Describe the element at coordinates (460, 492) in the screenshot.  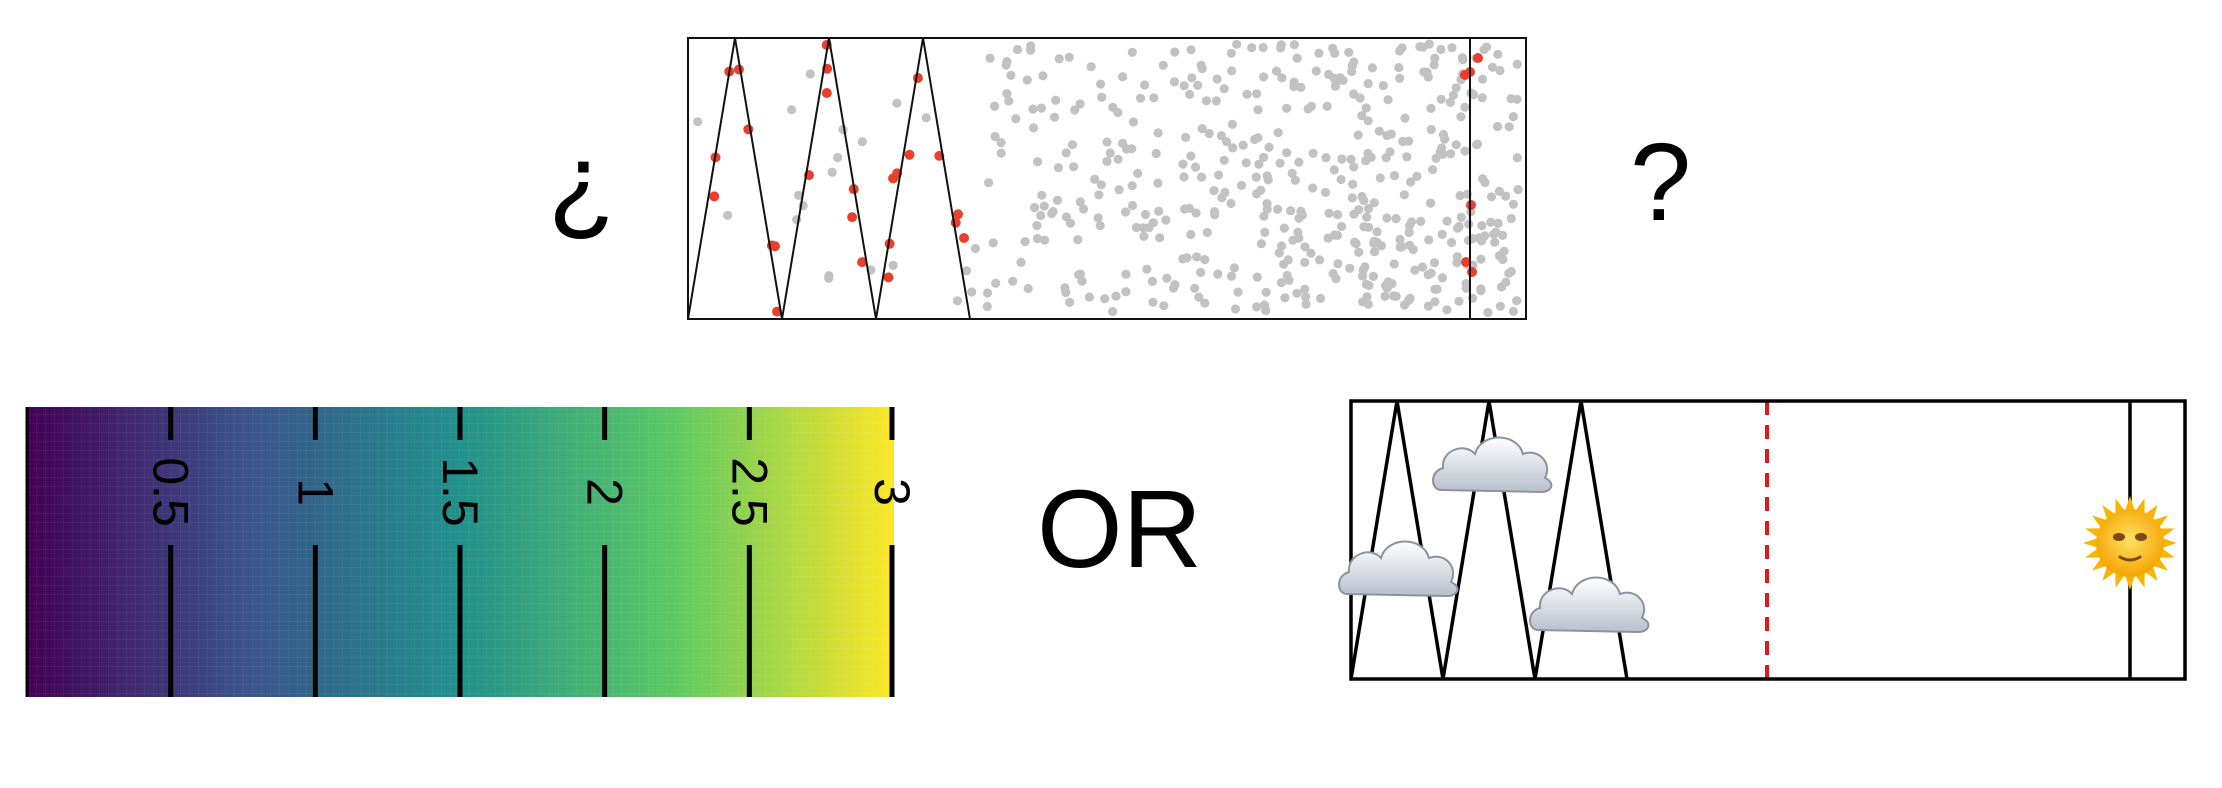
I see `colorbar-tick-label: 1.5` at that location.